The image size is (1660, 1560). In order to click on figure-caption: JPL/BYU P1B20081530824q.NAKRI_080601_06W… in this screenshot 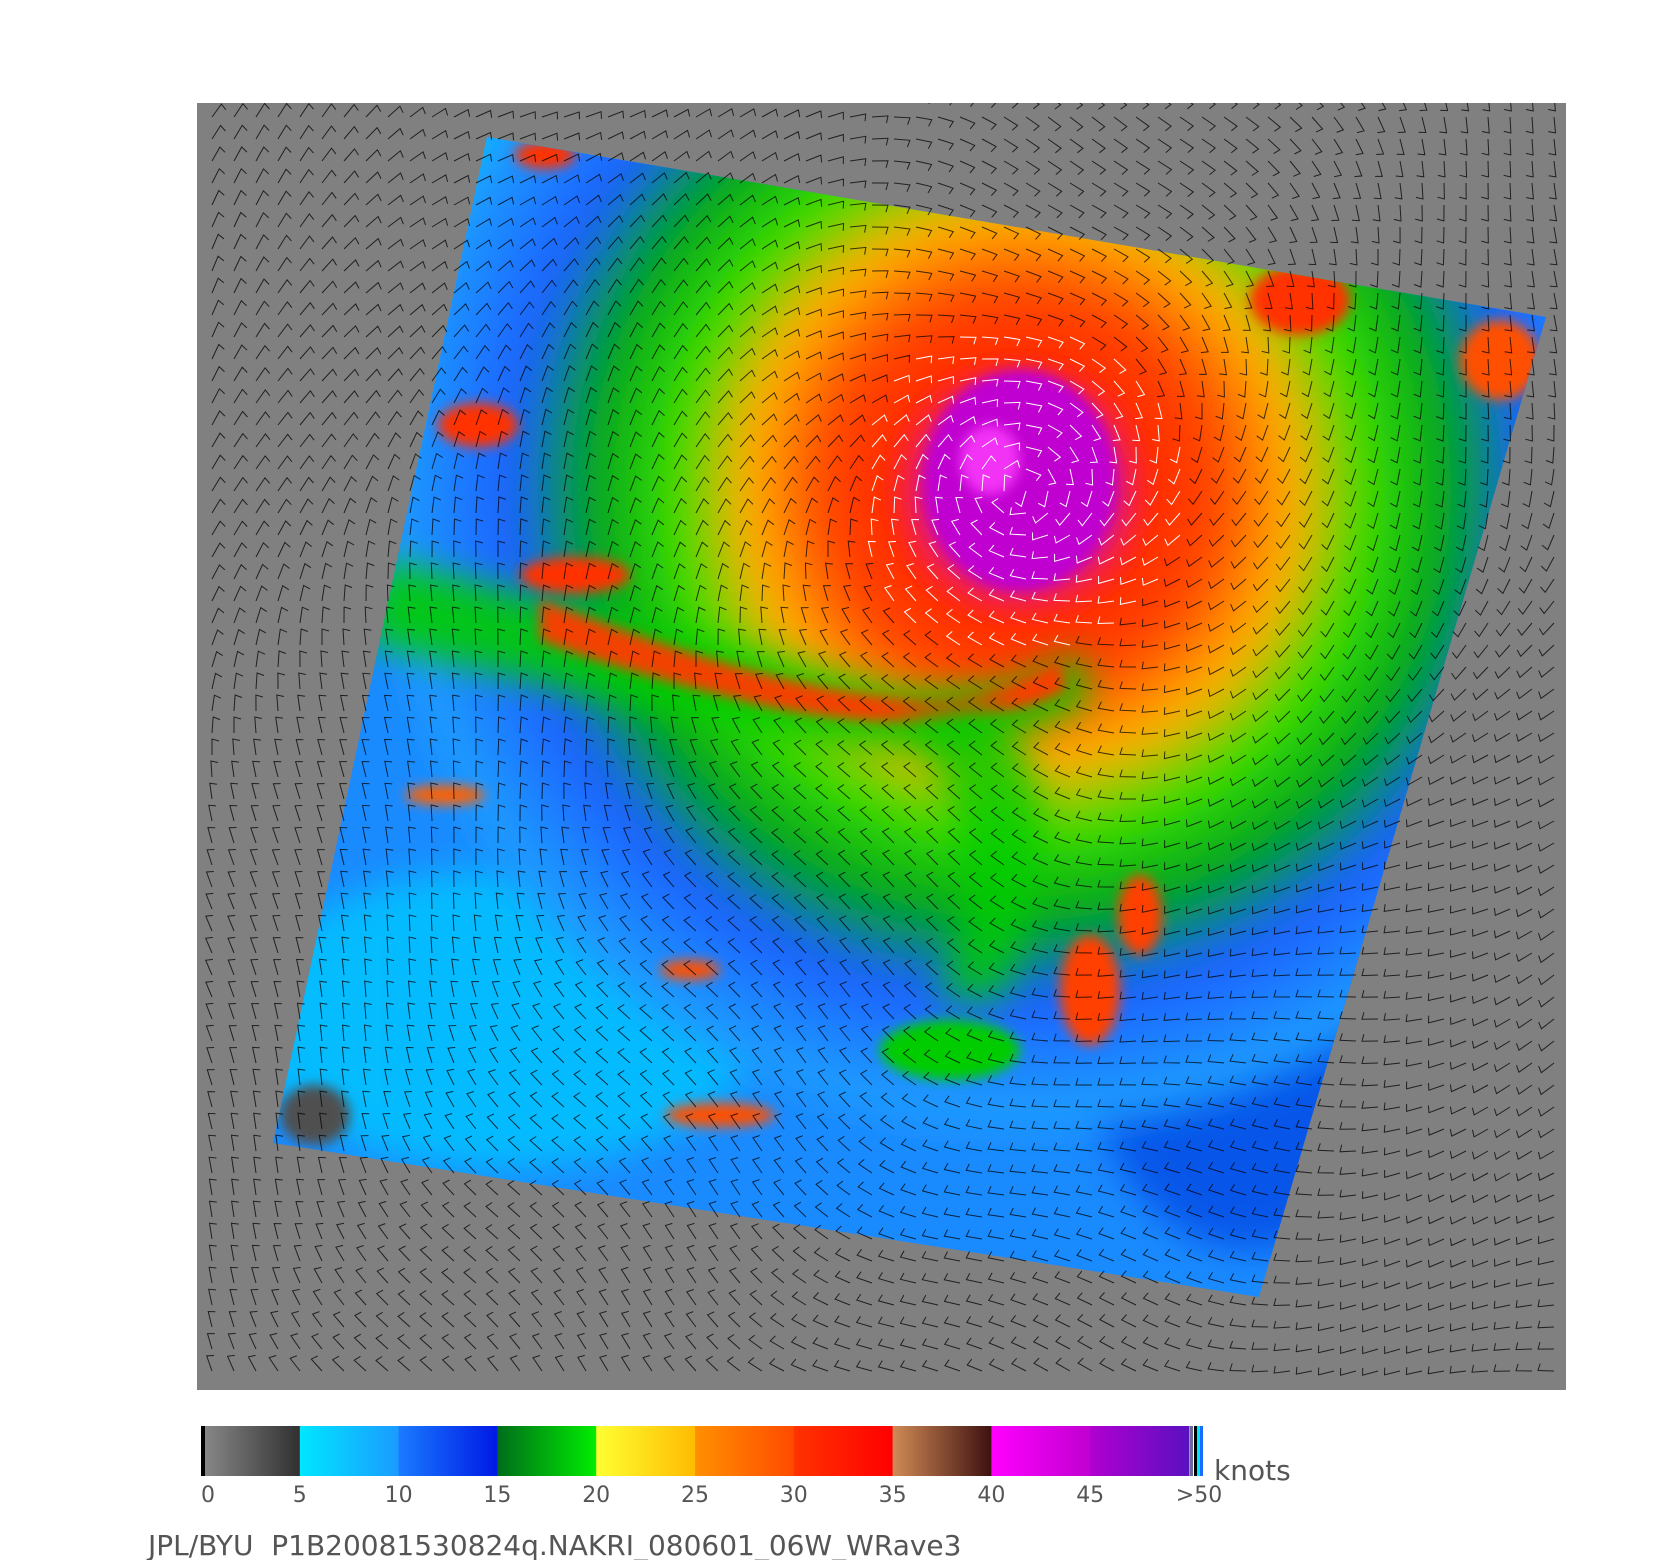, I will do `click(553, 1544)`.